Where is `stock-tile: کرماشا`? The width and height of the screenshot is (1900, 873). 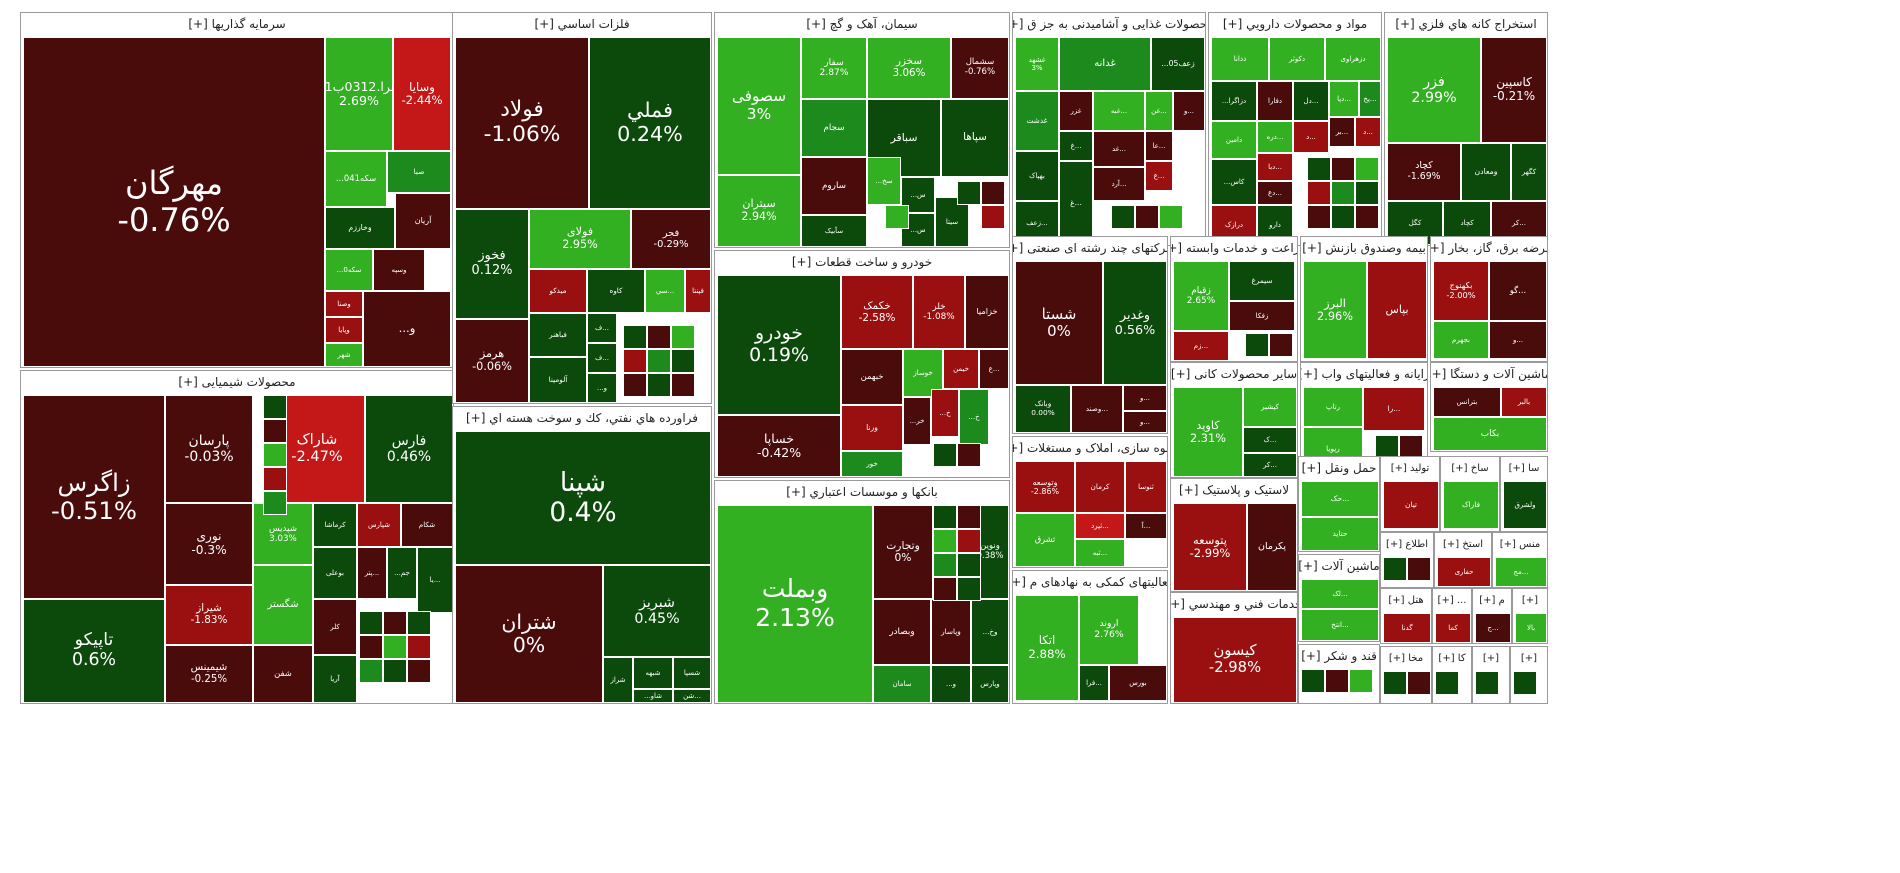 stock-tile: کرماشا is located at coordinates (335, 525).